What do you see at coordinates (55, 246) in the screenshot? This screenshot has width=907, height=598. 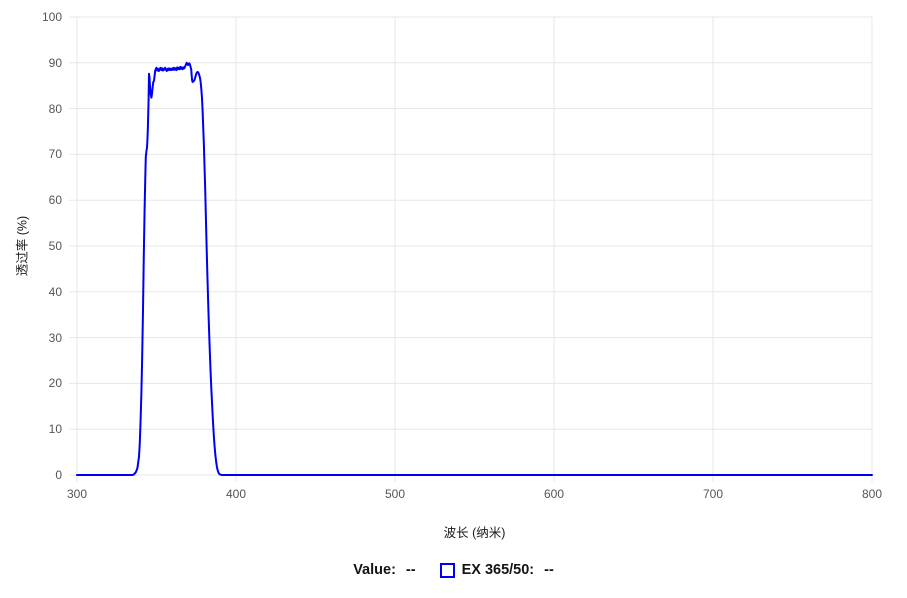 I see `y-tick-label-50: 50` at bounding box center [55, 246].